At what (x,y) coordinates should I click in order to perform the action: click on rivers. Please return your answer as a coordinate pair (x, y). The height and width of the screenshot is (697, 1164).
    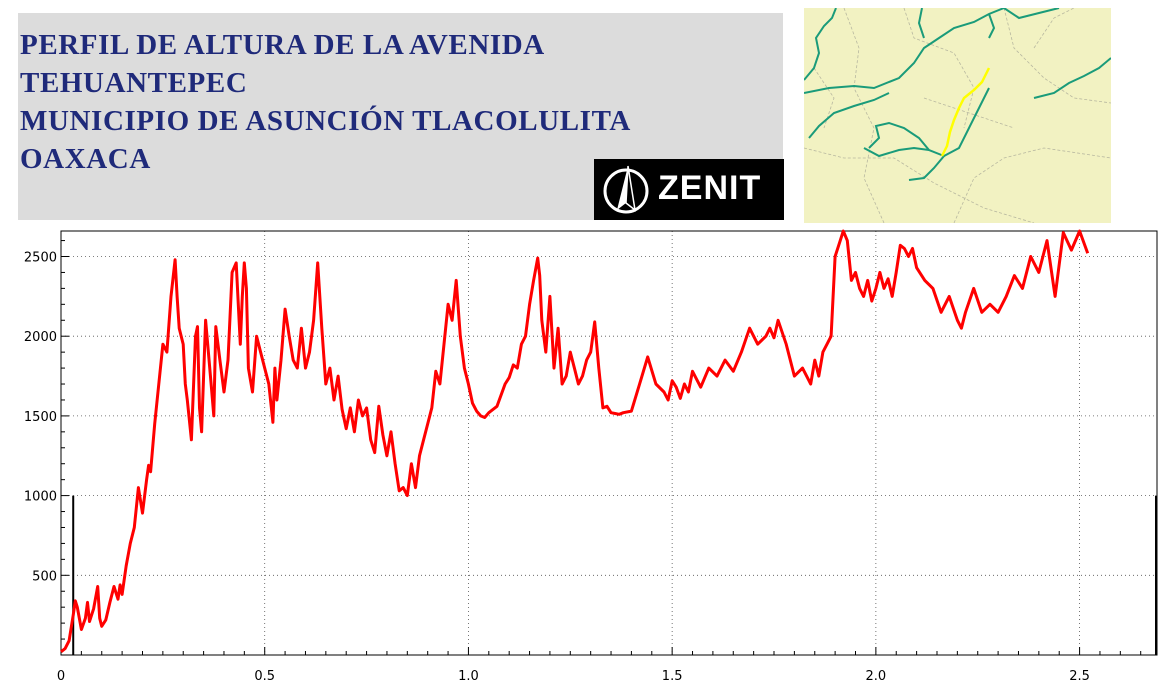
    Looking at the image, I should click on (957, 94).